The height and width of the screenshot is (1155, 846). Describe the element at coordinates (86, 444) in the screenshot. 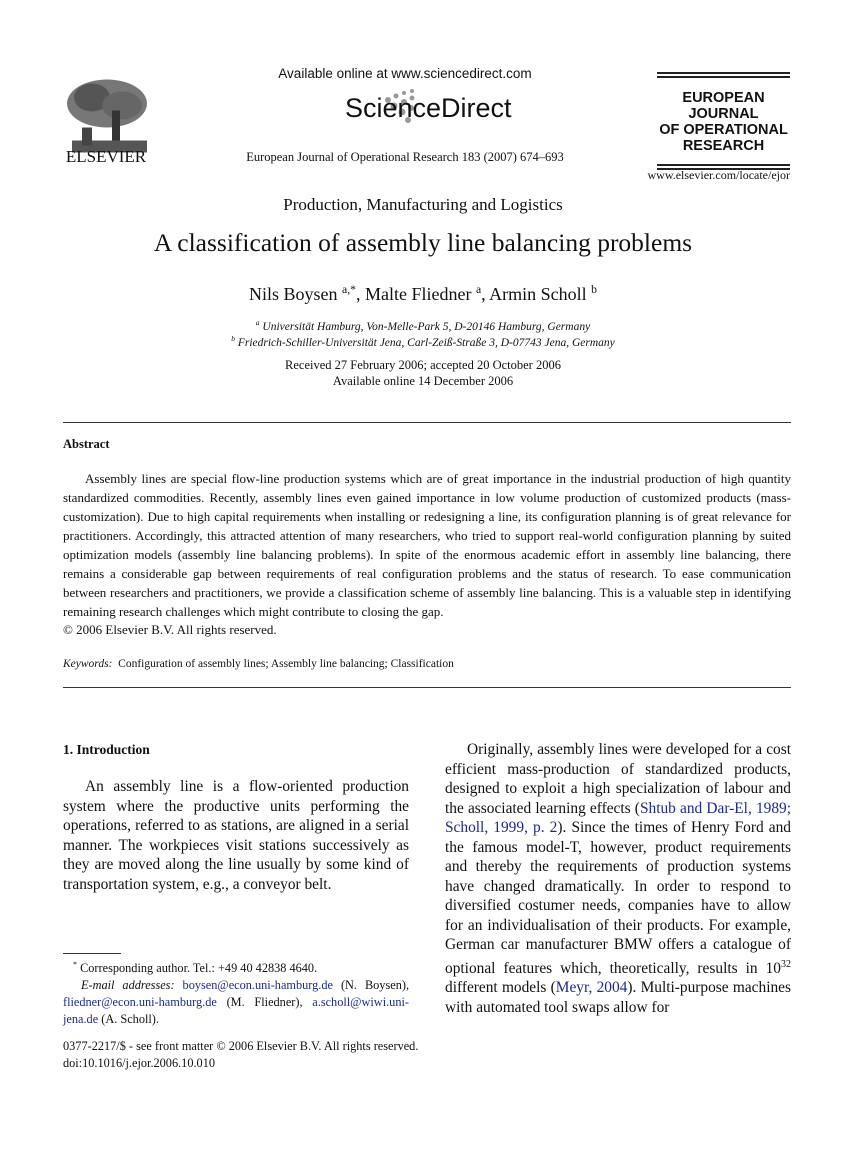

I see `abstract-heading: Abstract` at that location.